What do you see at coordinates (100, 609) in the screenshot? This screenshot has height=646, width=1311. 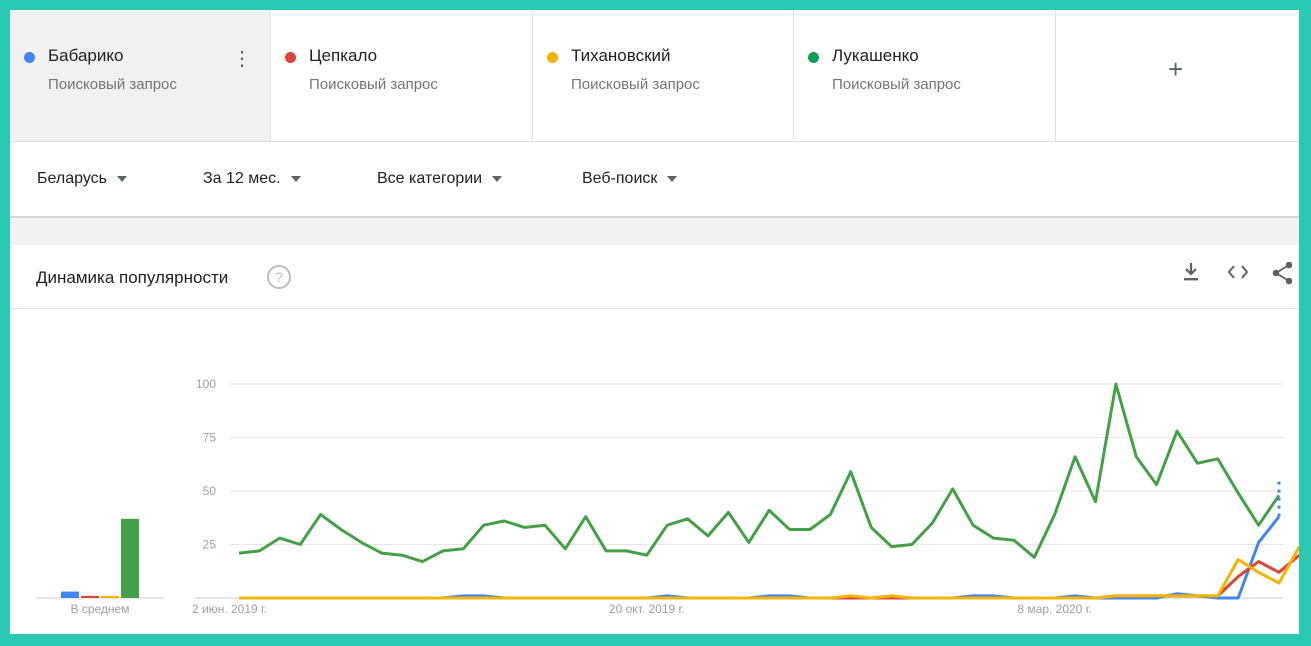 I see `average-label: В среднем` at bounding box center [100, 609].